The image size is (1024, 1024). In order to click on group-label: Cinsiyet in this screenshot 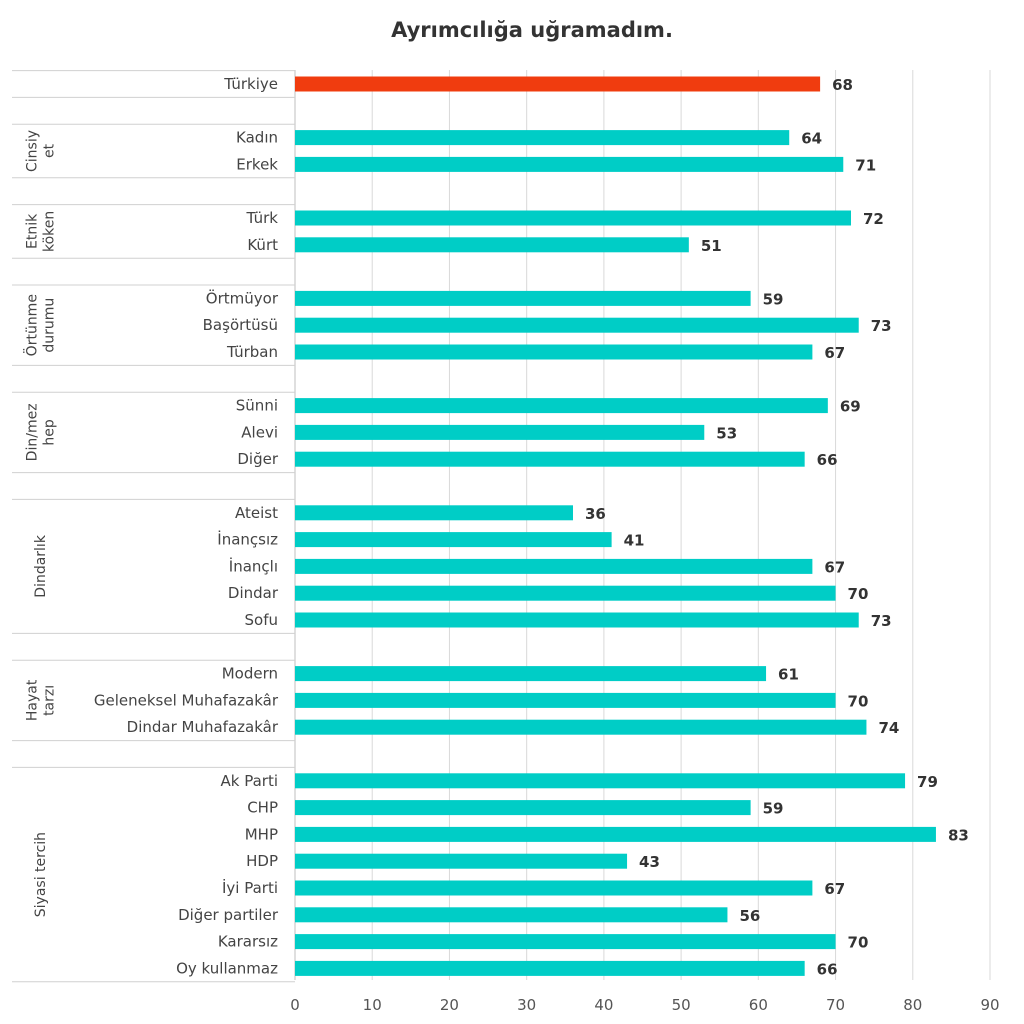, I will do `click(41, 151)`.